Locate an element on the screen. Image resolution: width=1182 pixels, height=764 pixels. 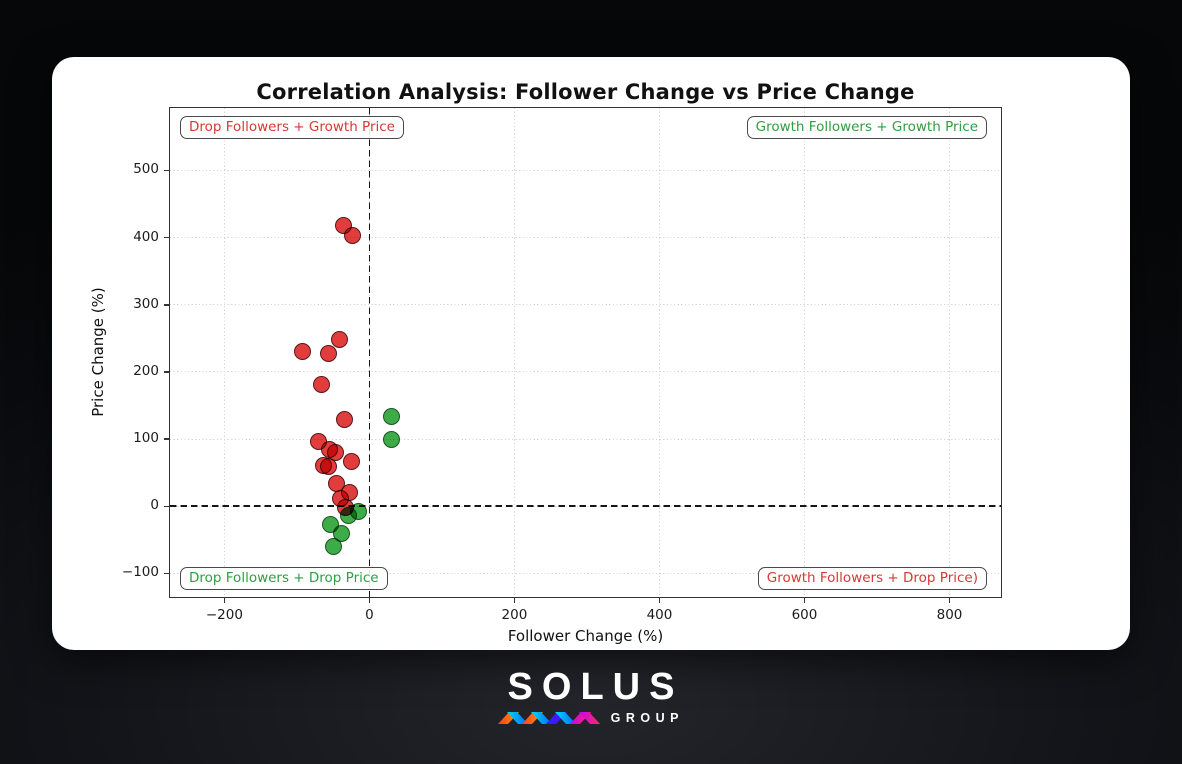
x-tick-label: 0 is located at coordinates (369, 615).